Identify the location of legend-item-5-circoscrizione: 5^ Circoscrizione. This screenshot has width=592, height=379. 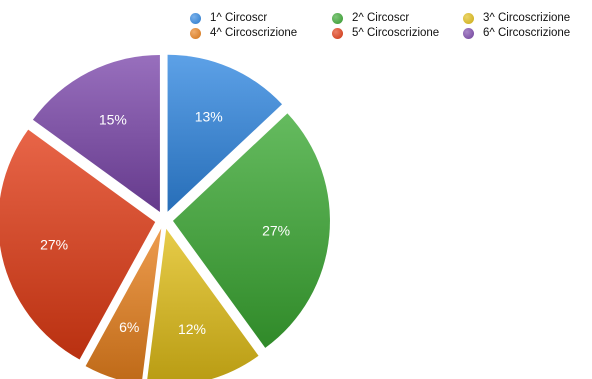
(397, 33).